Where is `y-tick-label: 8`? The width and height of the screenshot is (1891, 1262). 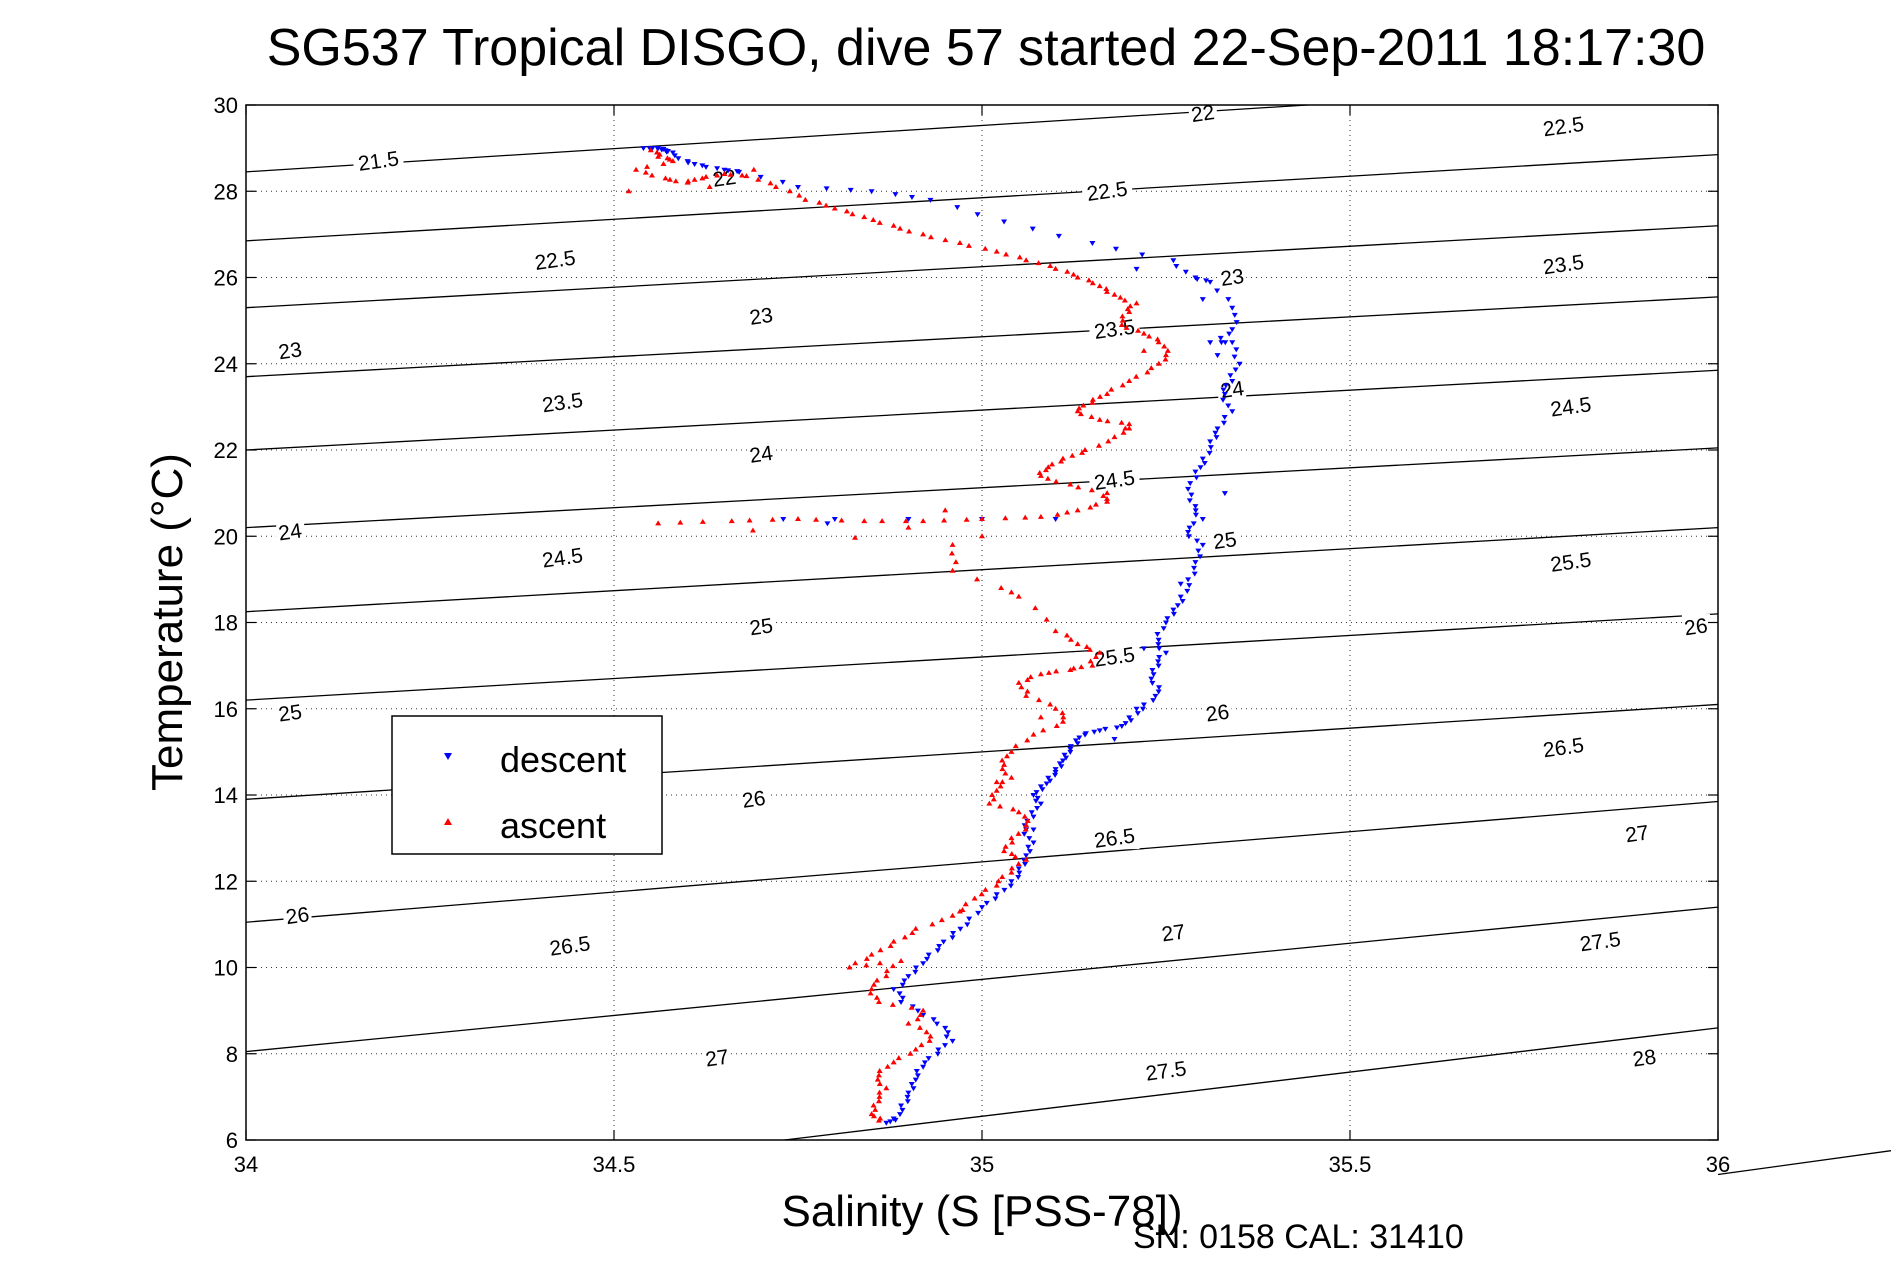
y-tick-label: 8 is located at coordinates (232, 1054).